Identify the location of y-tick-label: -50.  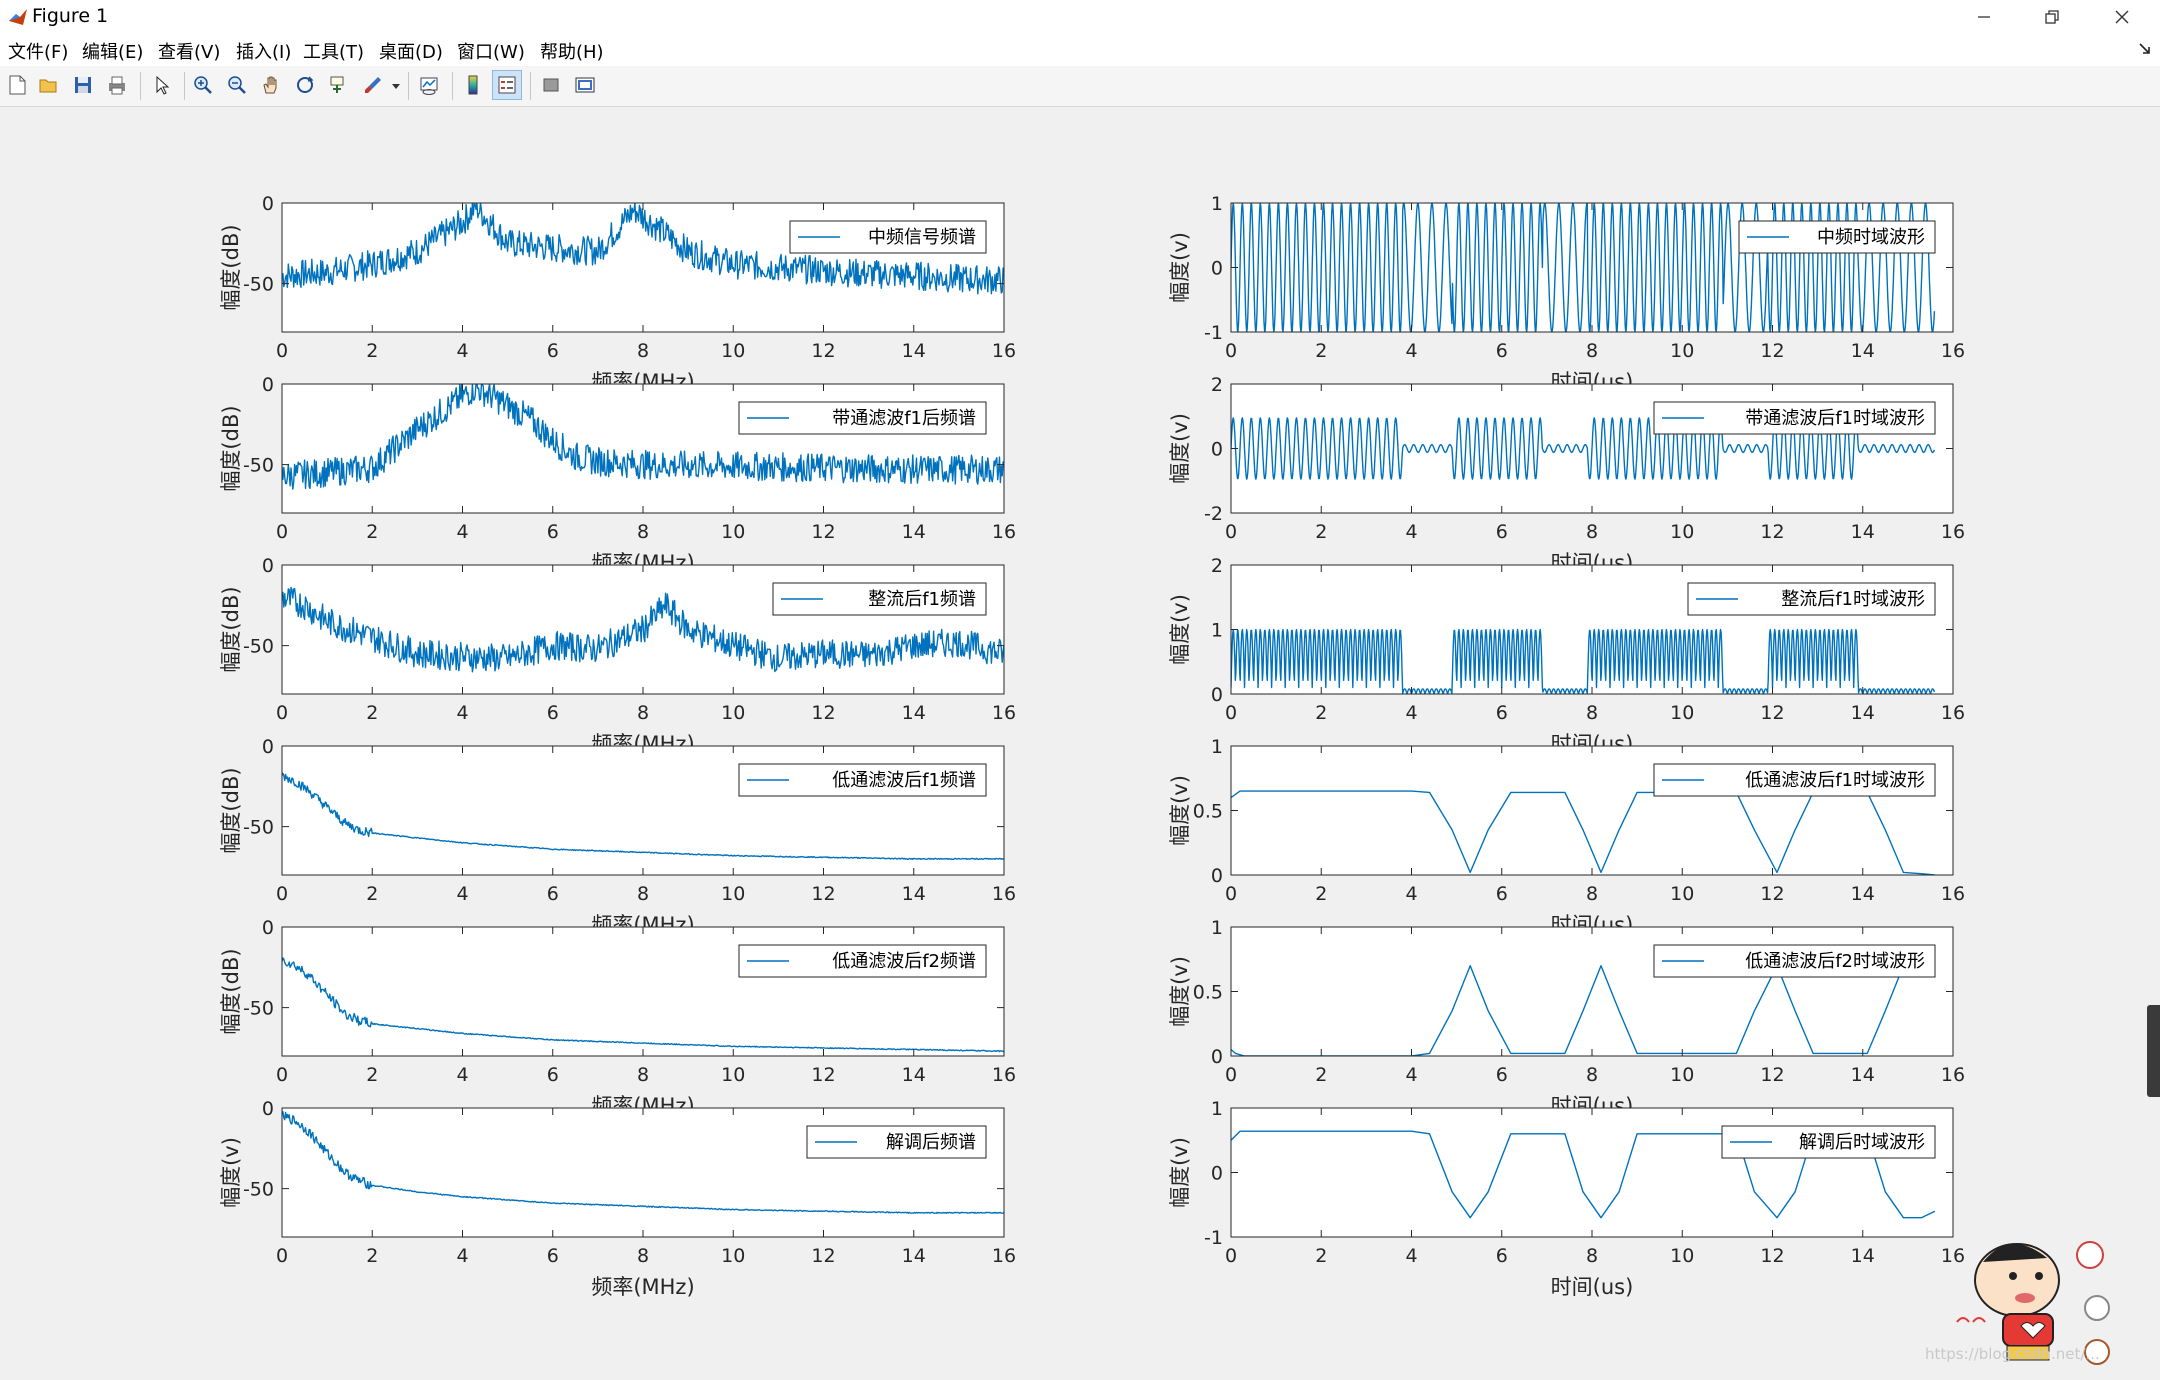
(258, 1190).